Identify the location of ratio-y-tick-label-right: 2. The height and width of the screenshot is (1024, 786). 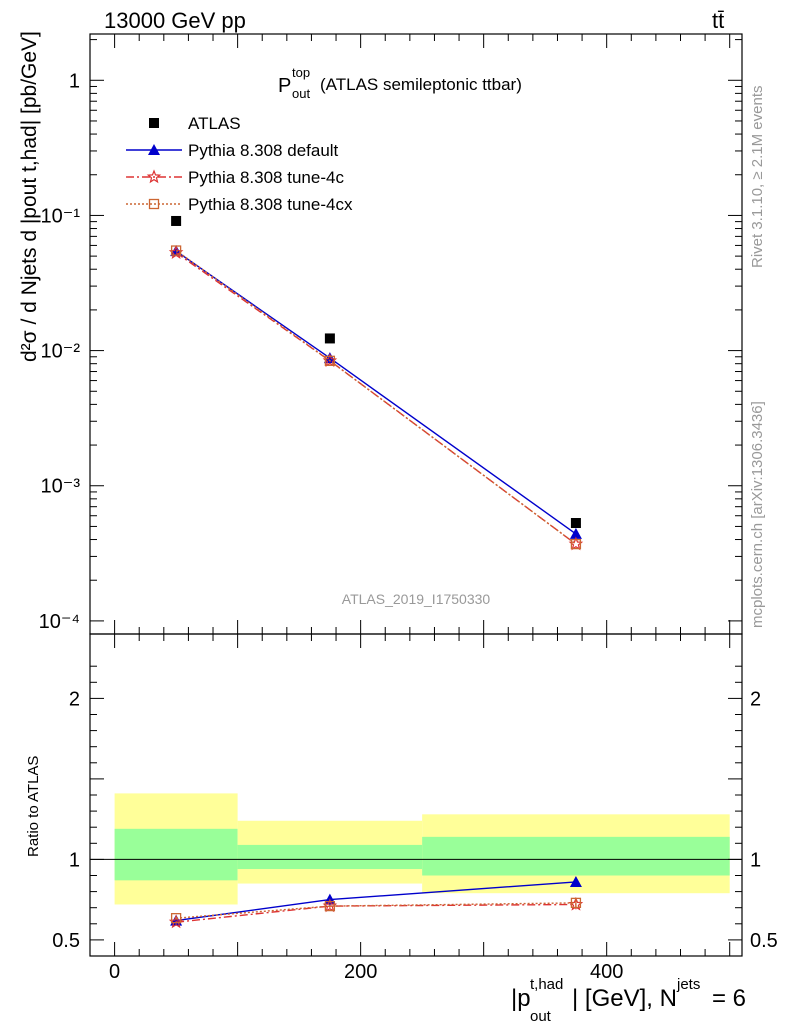
(755, 699).